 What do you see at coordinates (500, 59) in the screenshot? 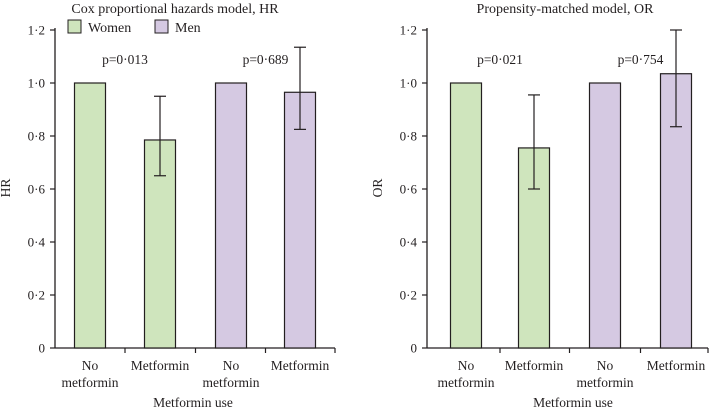
I see `p-value-label: p=0·021` at bounding box center [500, 59].